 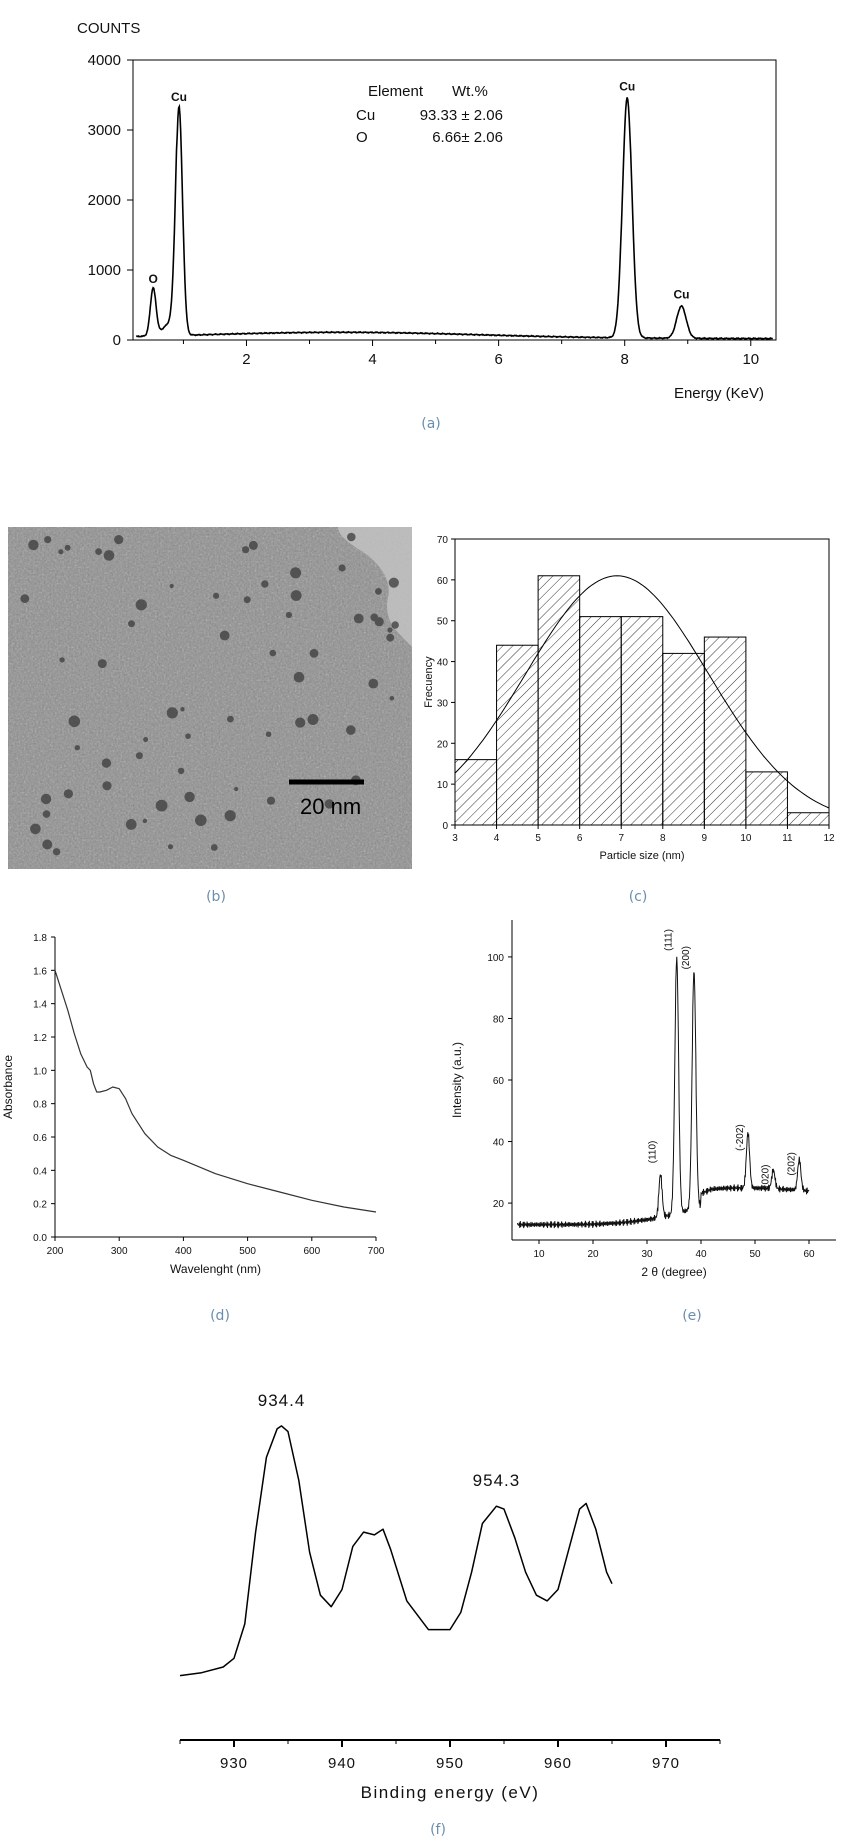 What do you see at coordinates (666, 1763) in the screenshot?
I see `x-tick-label: 970` at bounding box center [666, 1763].